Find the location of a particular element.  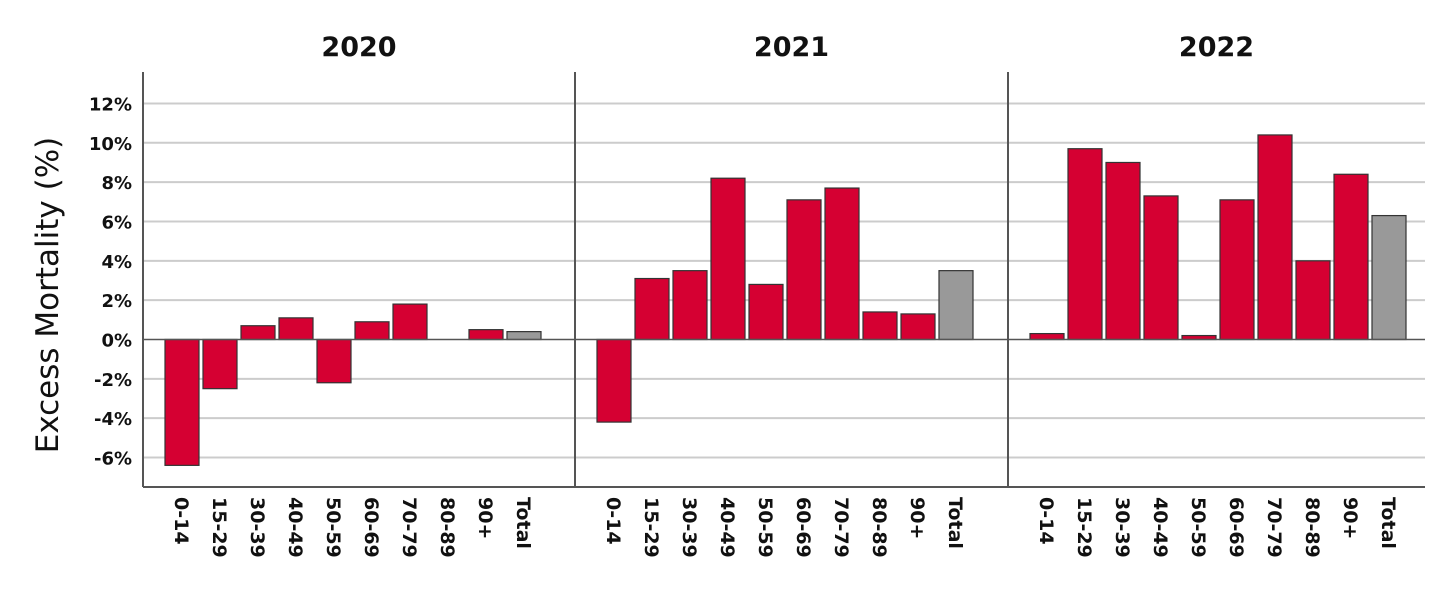

bar-2022-90+ is located at coordinates (1351, 257).